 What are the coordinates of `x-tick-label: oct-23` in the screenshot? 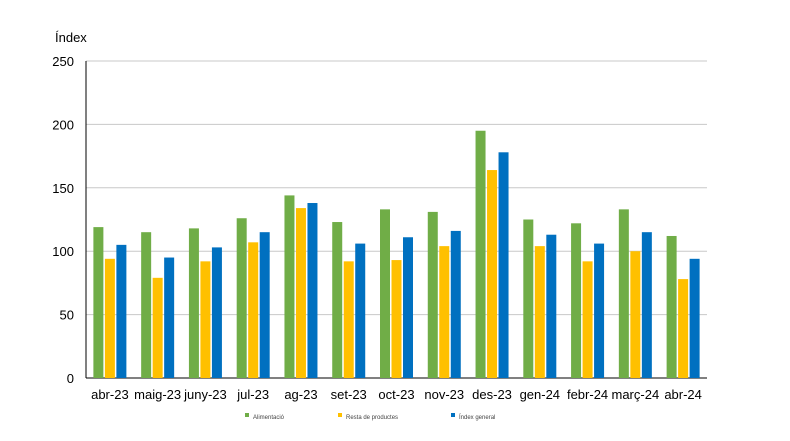 It's located at (396, 394).